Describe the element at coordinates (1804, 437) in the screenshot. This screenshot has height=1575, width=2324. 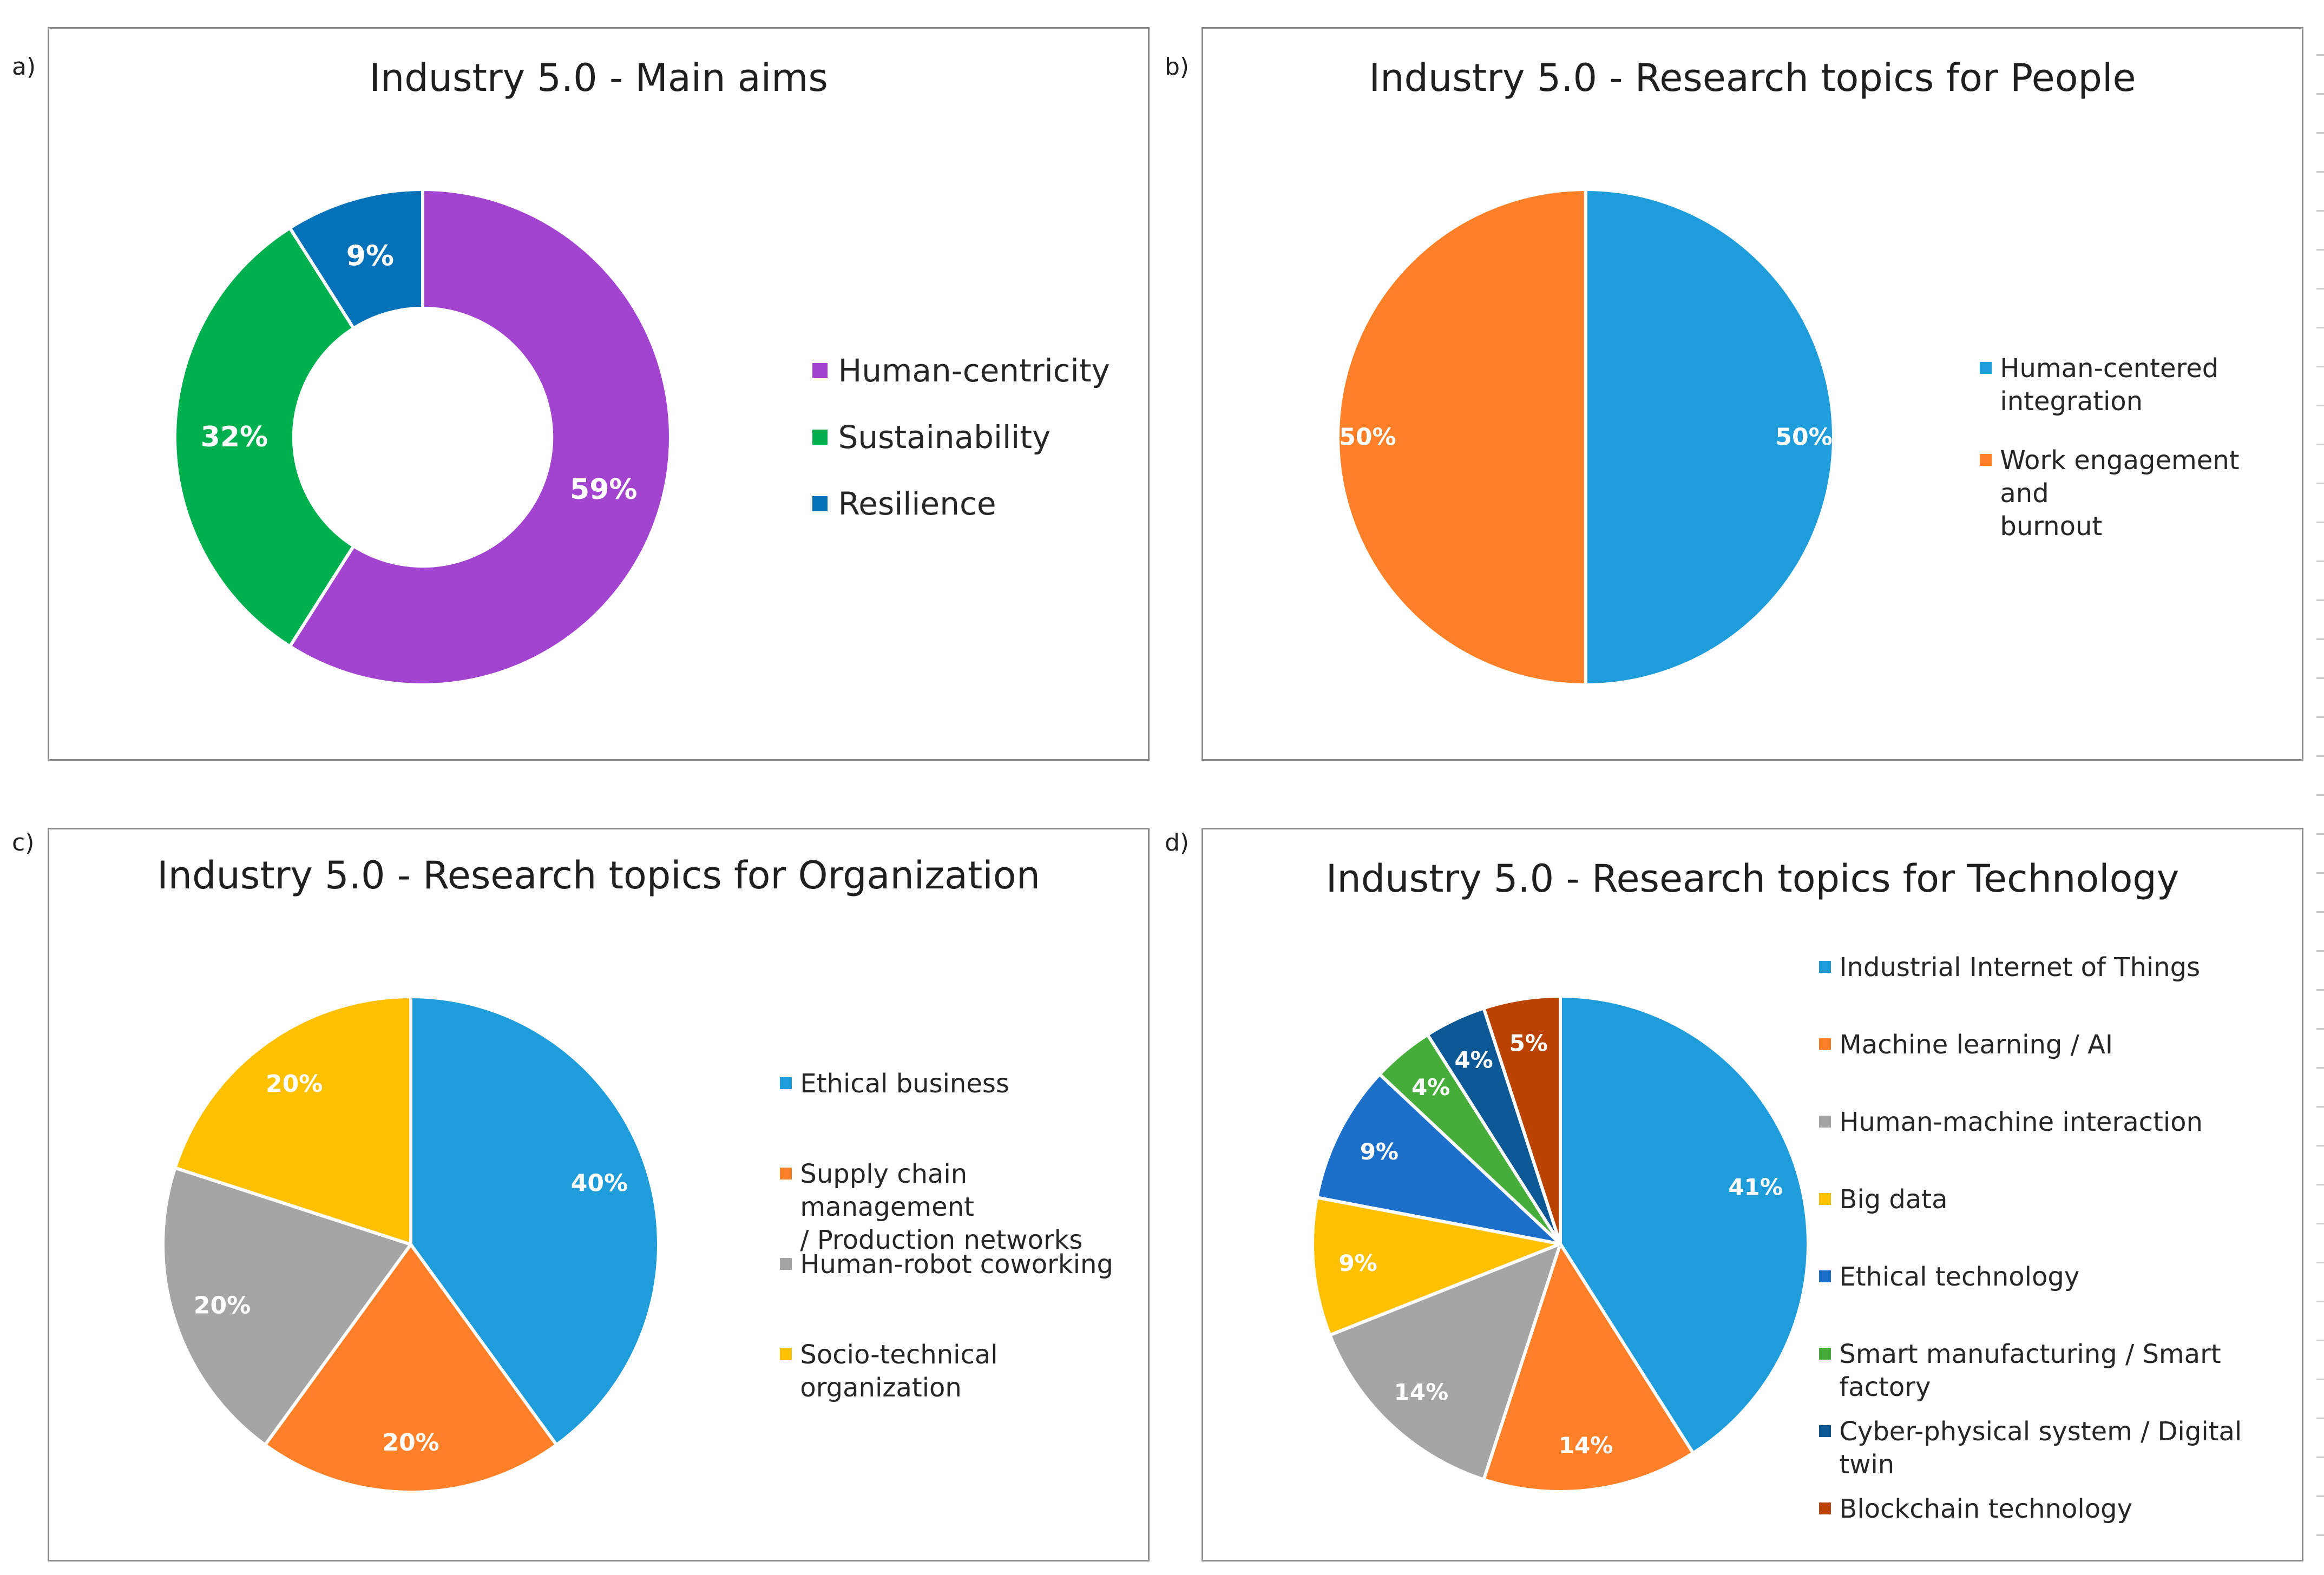
I see `data-label-human-centered-integration: 50%` at that location.